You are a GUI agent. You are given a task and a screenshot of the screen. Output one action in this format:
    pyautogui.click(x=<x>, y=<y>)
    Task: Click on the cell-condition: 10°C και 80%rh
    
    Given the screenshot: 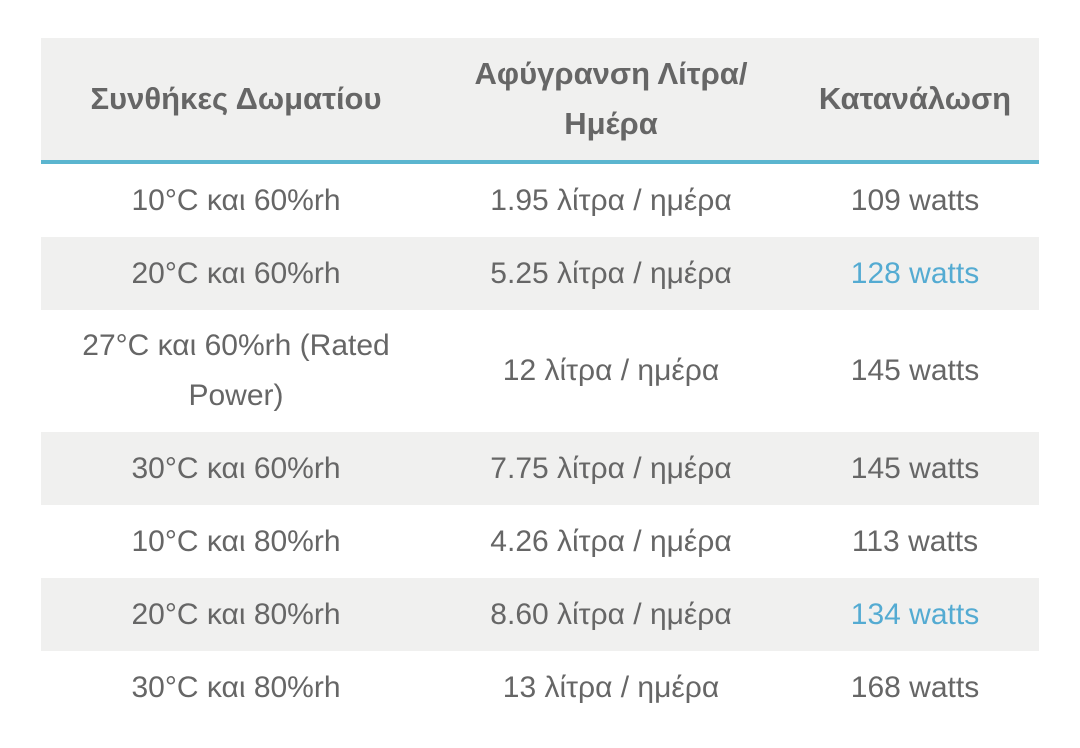 What is the action you would take?
    pyautogui.click(x=236, y=541)
    